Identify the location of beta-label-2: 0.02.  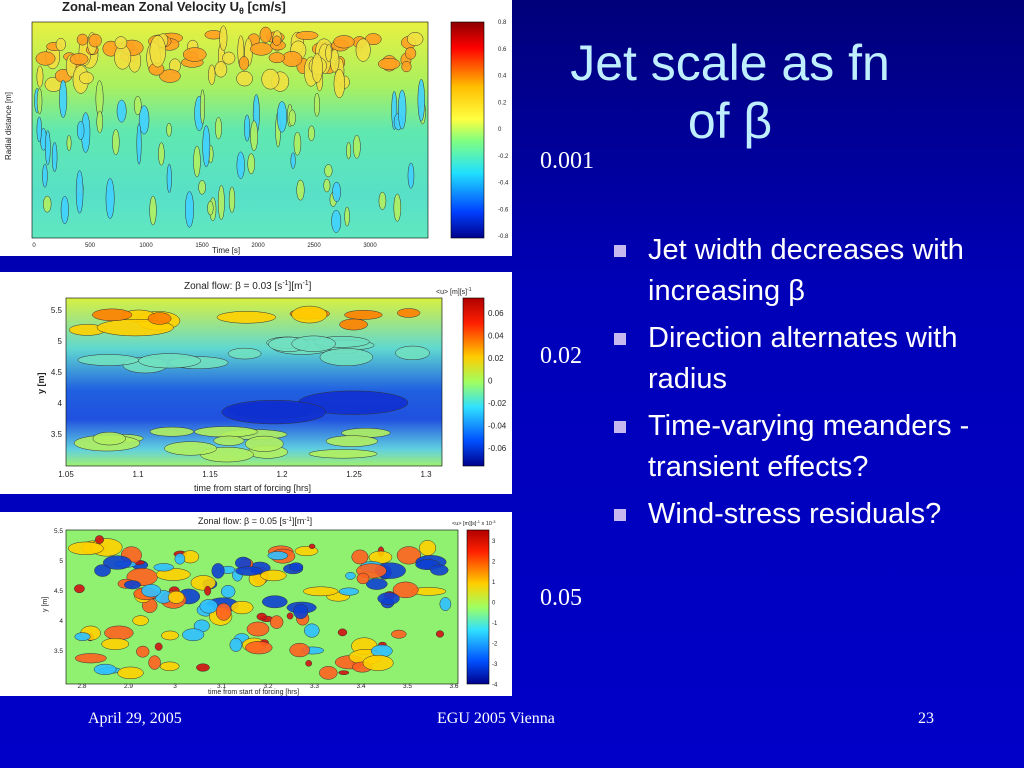
(561, 356).